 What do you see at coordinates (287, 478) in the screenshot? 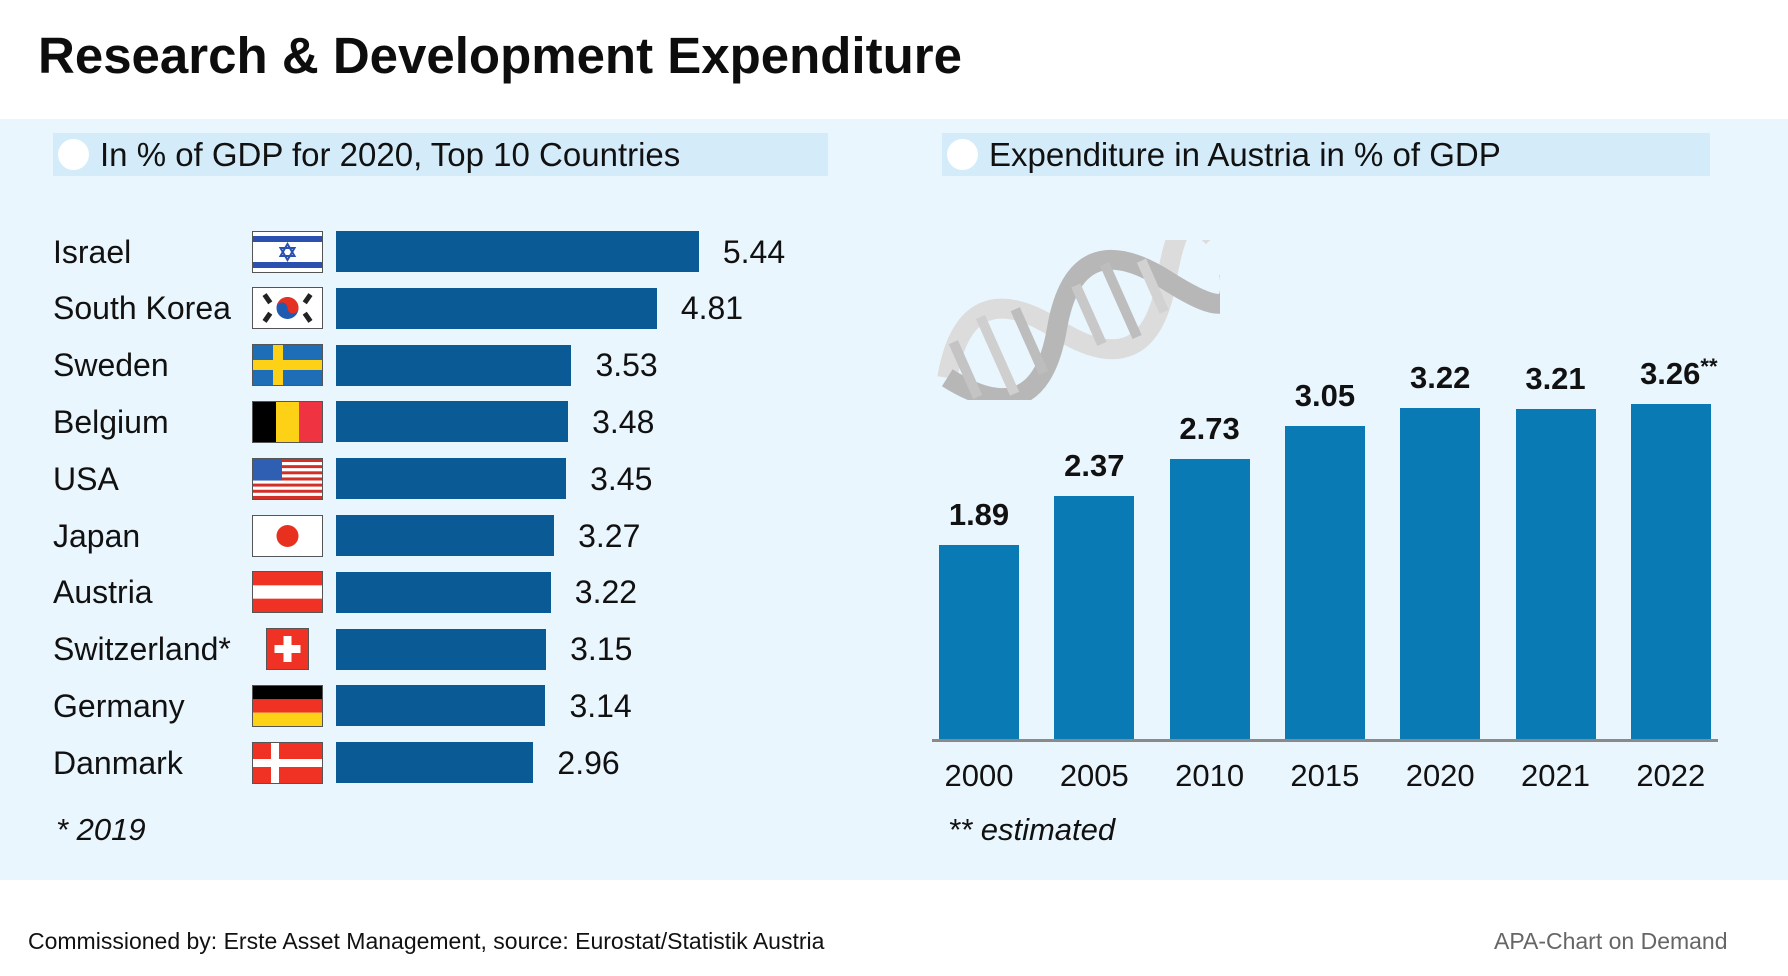
I see `flag-usa-icon` at bounding box center [287, 478].